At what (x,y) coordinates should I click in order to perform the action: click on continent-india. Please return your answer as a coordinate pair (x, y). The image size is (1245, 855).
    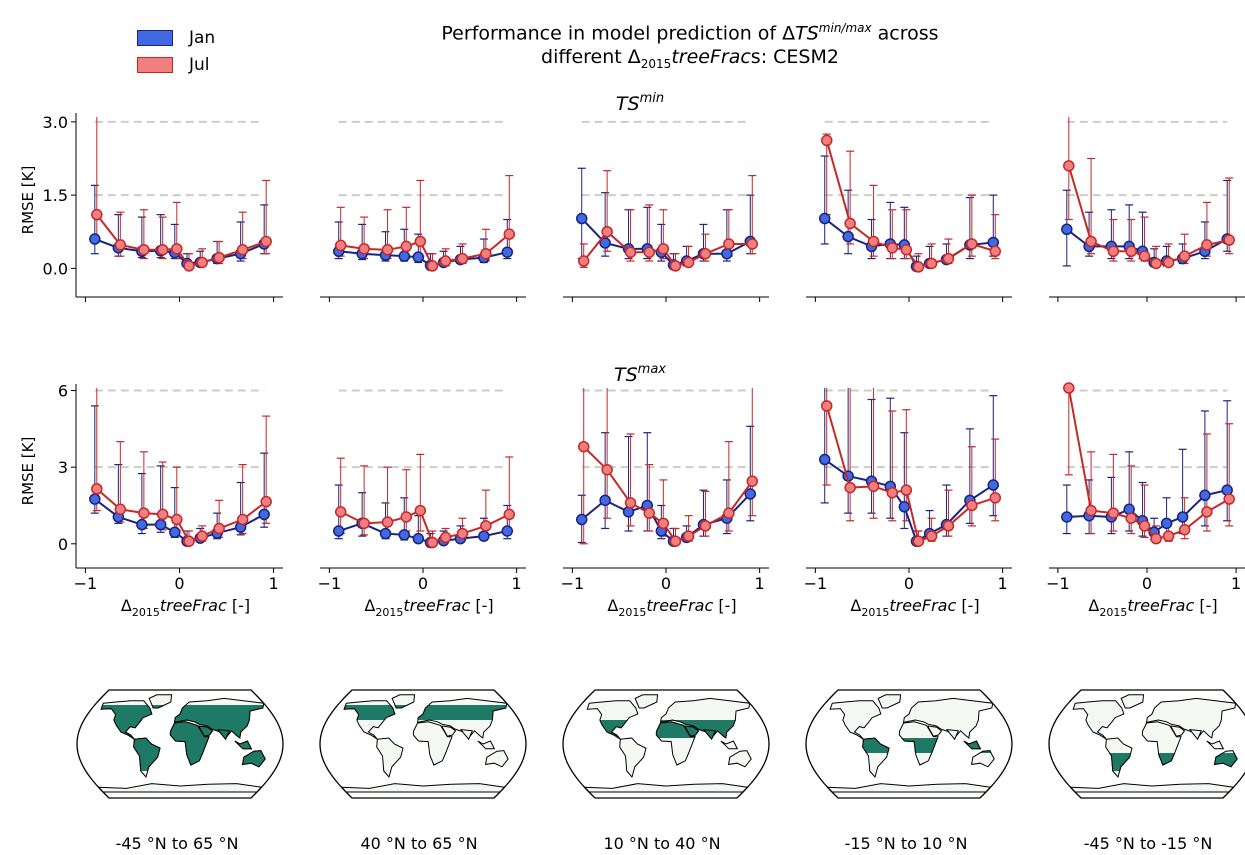
    Looking at the image, I should click on (1195, 734).